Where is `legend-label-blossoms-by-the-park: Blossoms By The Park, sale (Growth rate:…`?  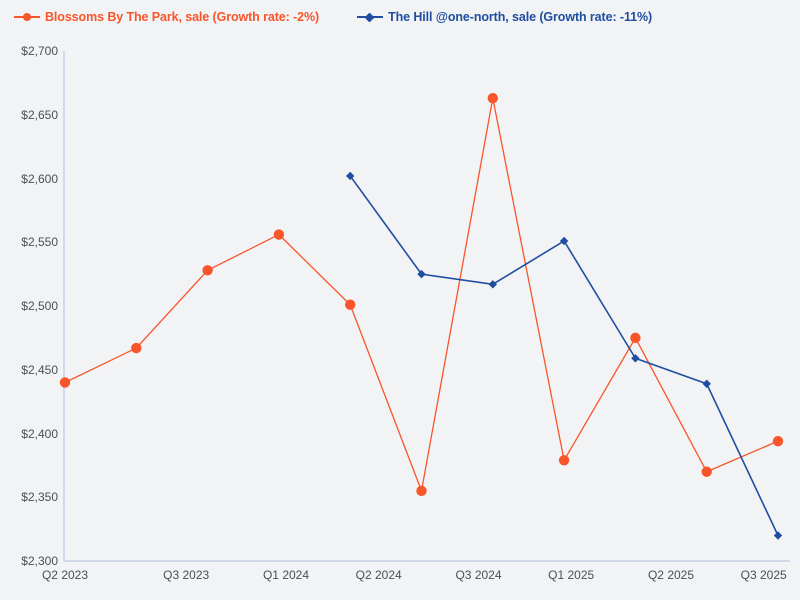
legend-label-blossoms-by-the-park: Blossoms By The Park, sale (Growth rate:… is located at coordinates (182, 17).